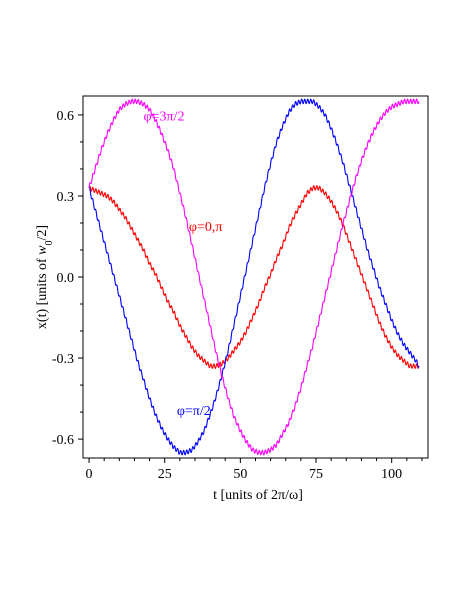  I want to click on y-axis-title: x(t) [units of w0/2], so click(45, 277).